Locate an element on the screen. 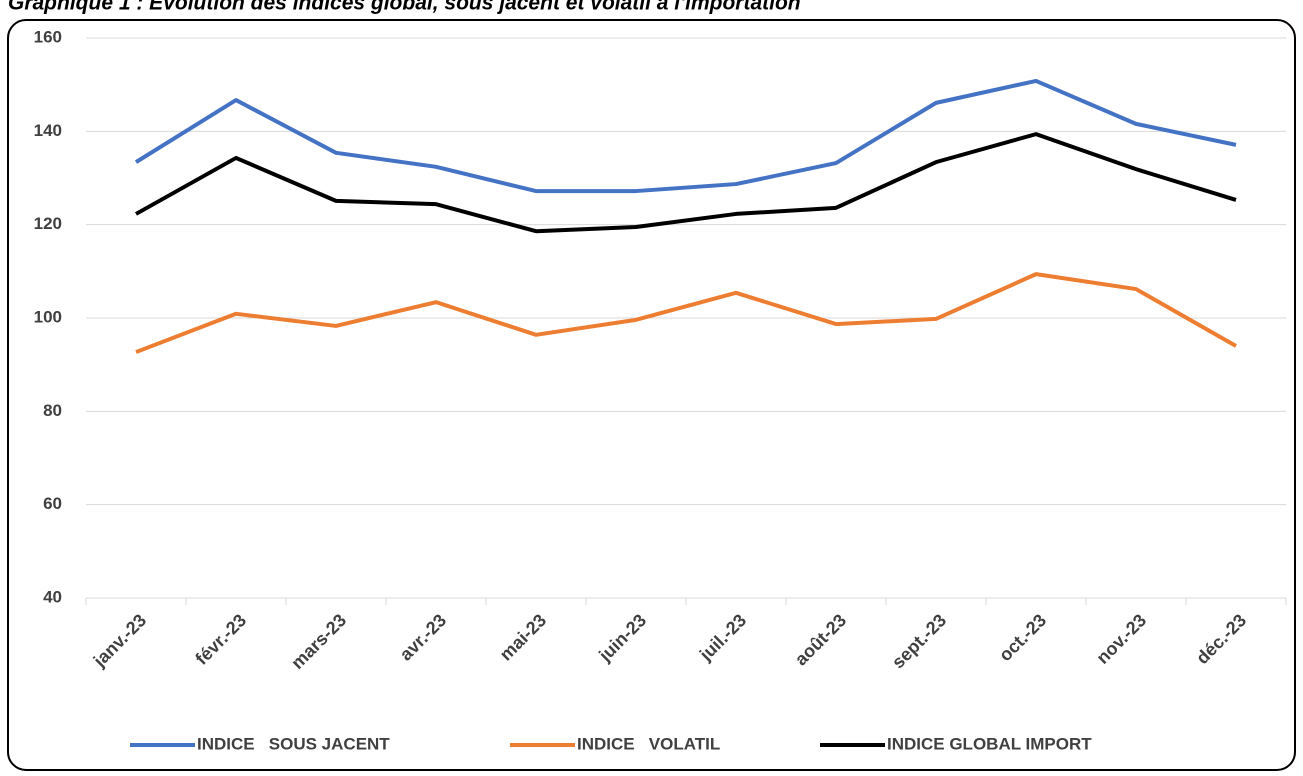  y-tick-label: 80 is located at coordinates (52, 410).